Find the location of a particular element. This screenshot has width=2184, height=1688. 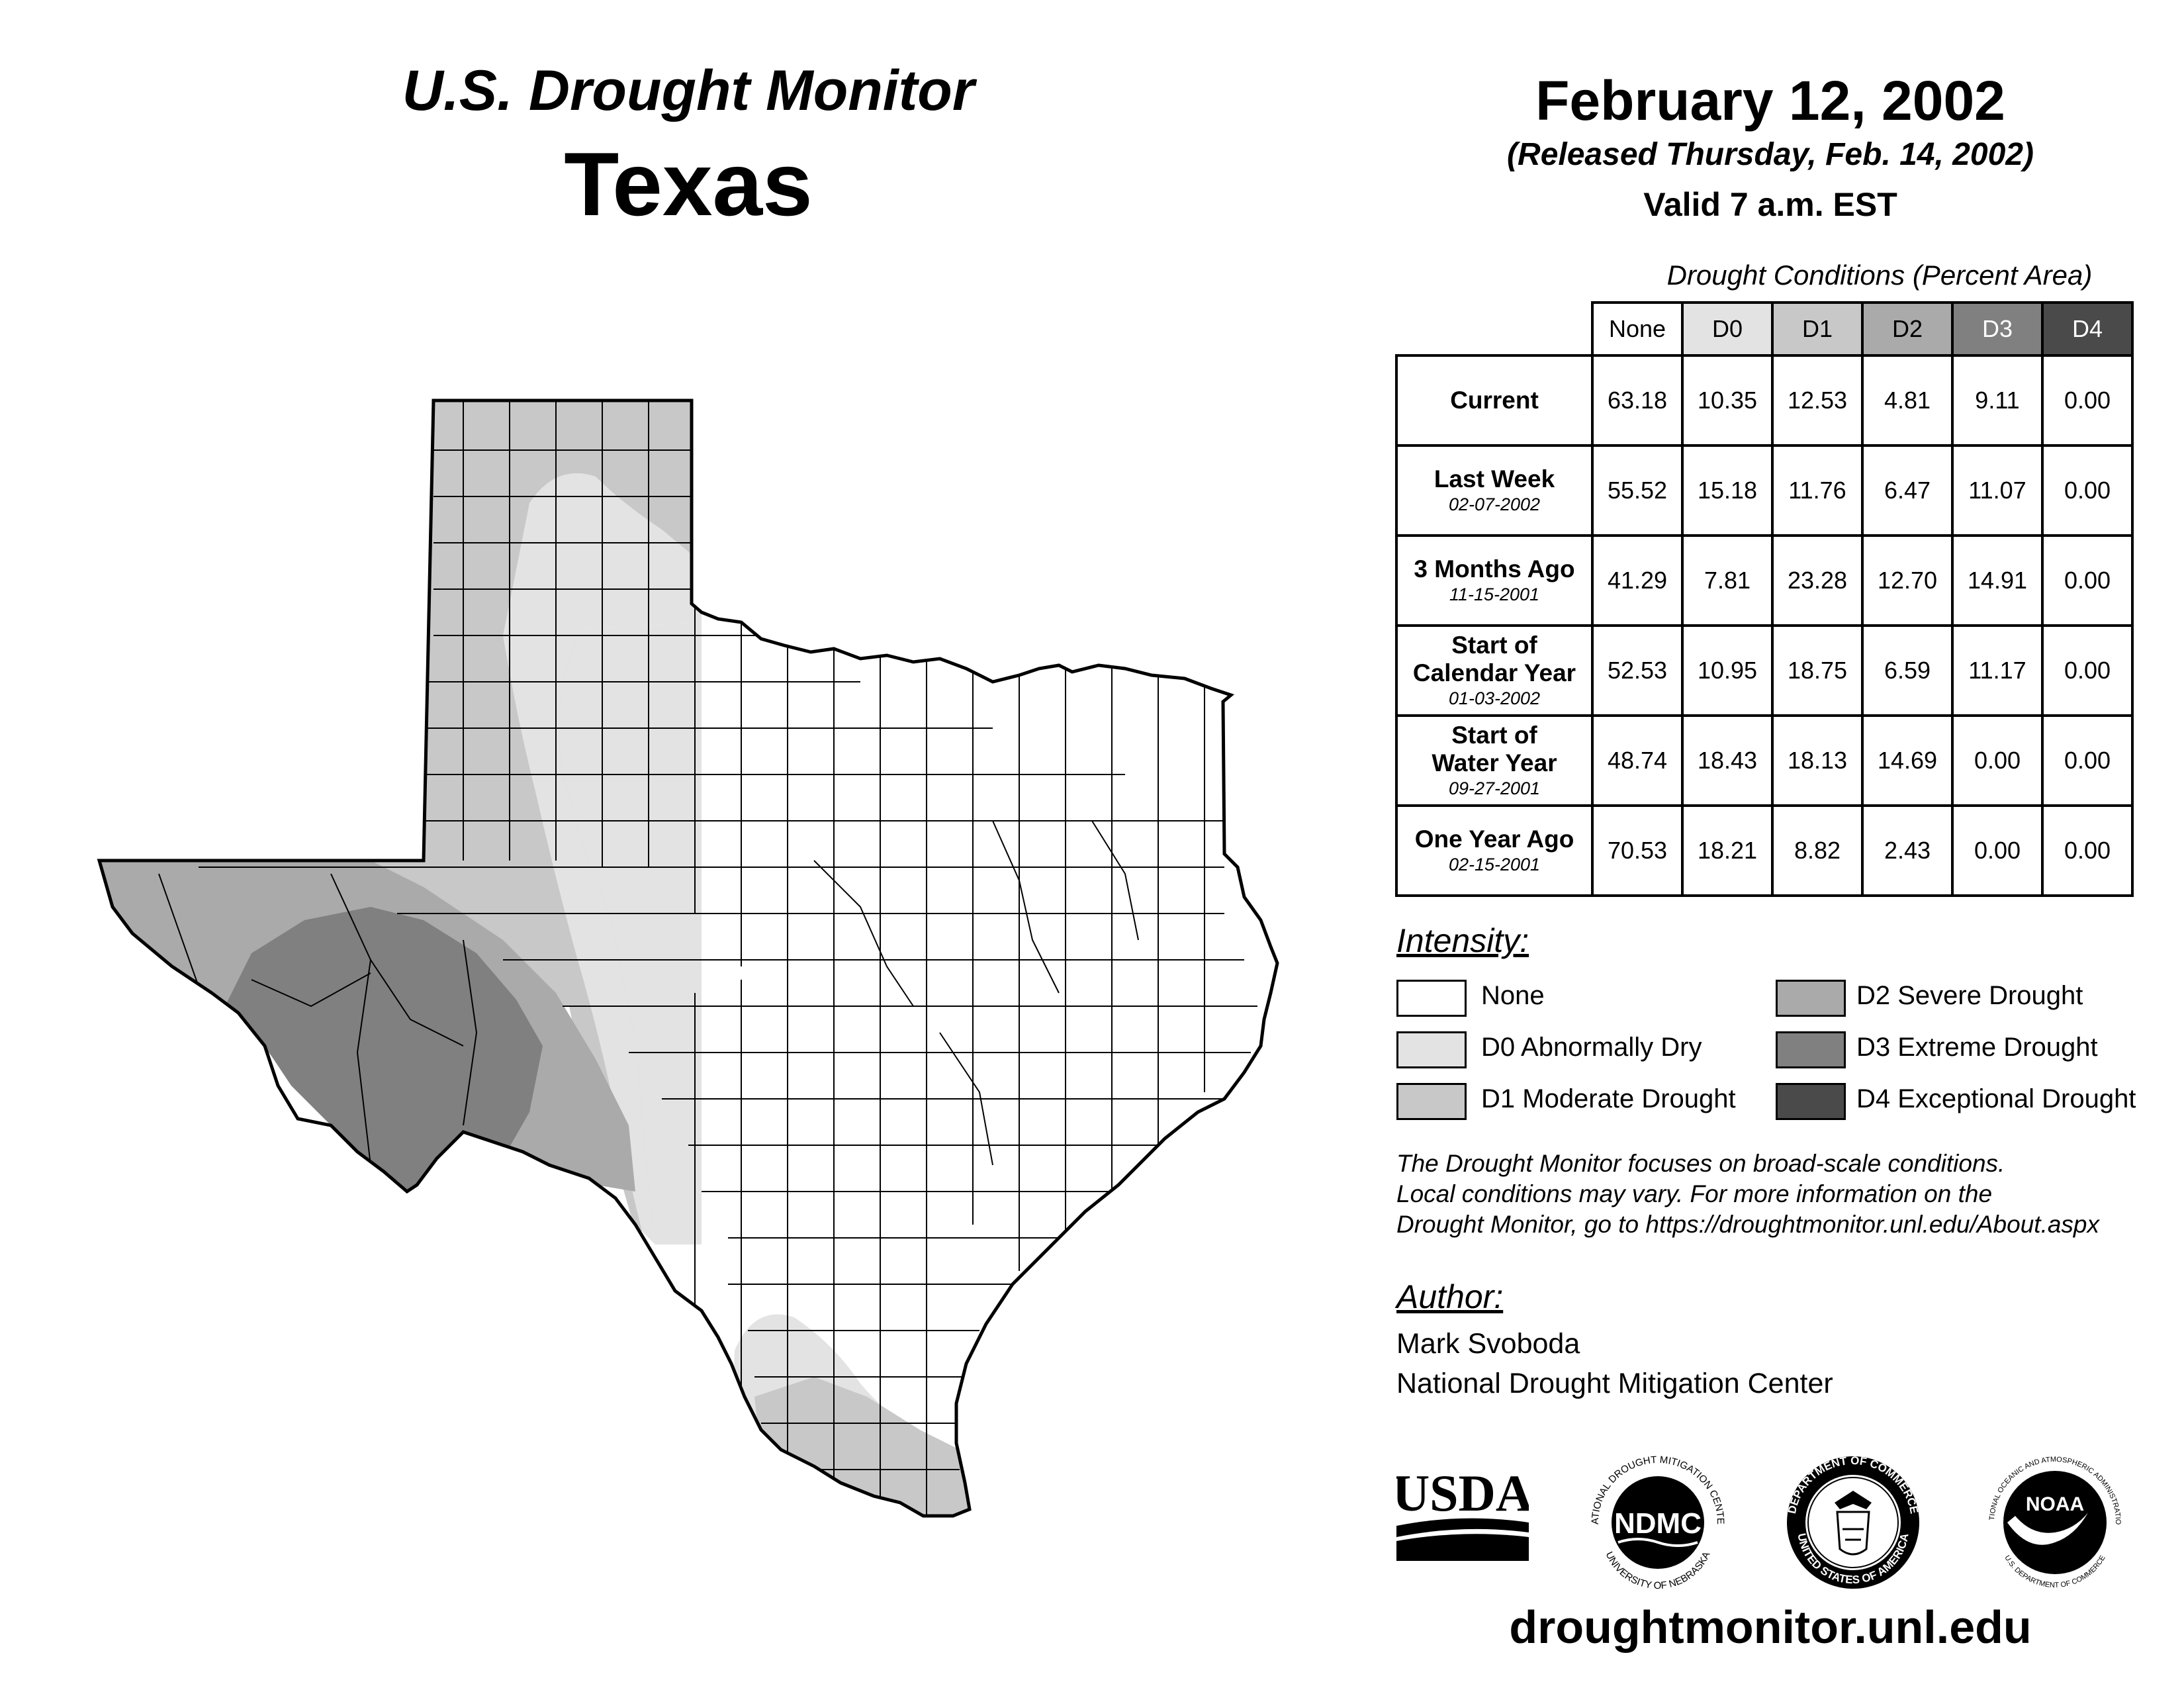

row-date: 02-07-2002 is located at coordinates (1494, 504).